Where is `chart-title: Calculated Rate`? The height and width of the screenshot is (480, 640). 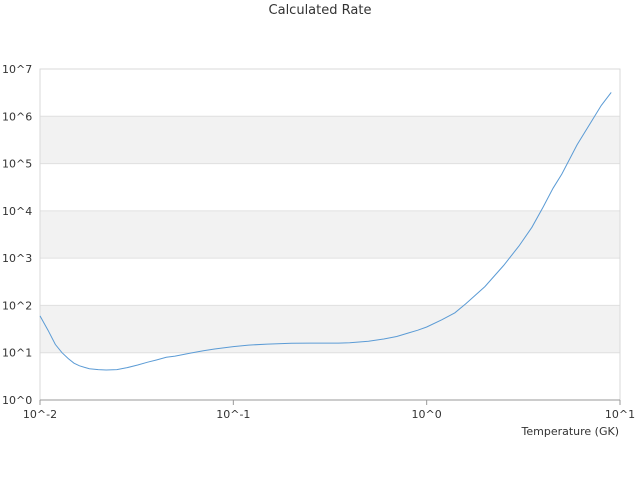
chart-title: Calculated Rate is located at coordinates (320, 10).